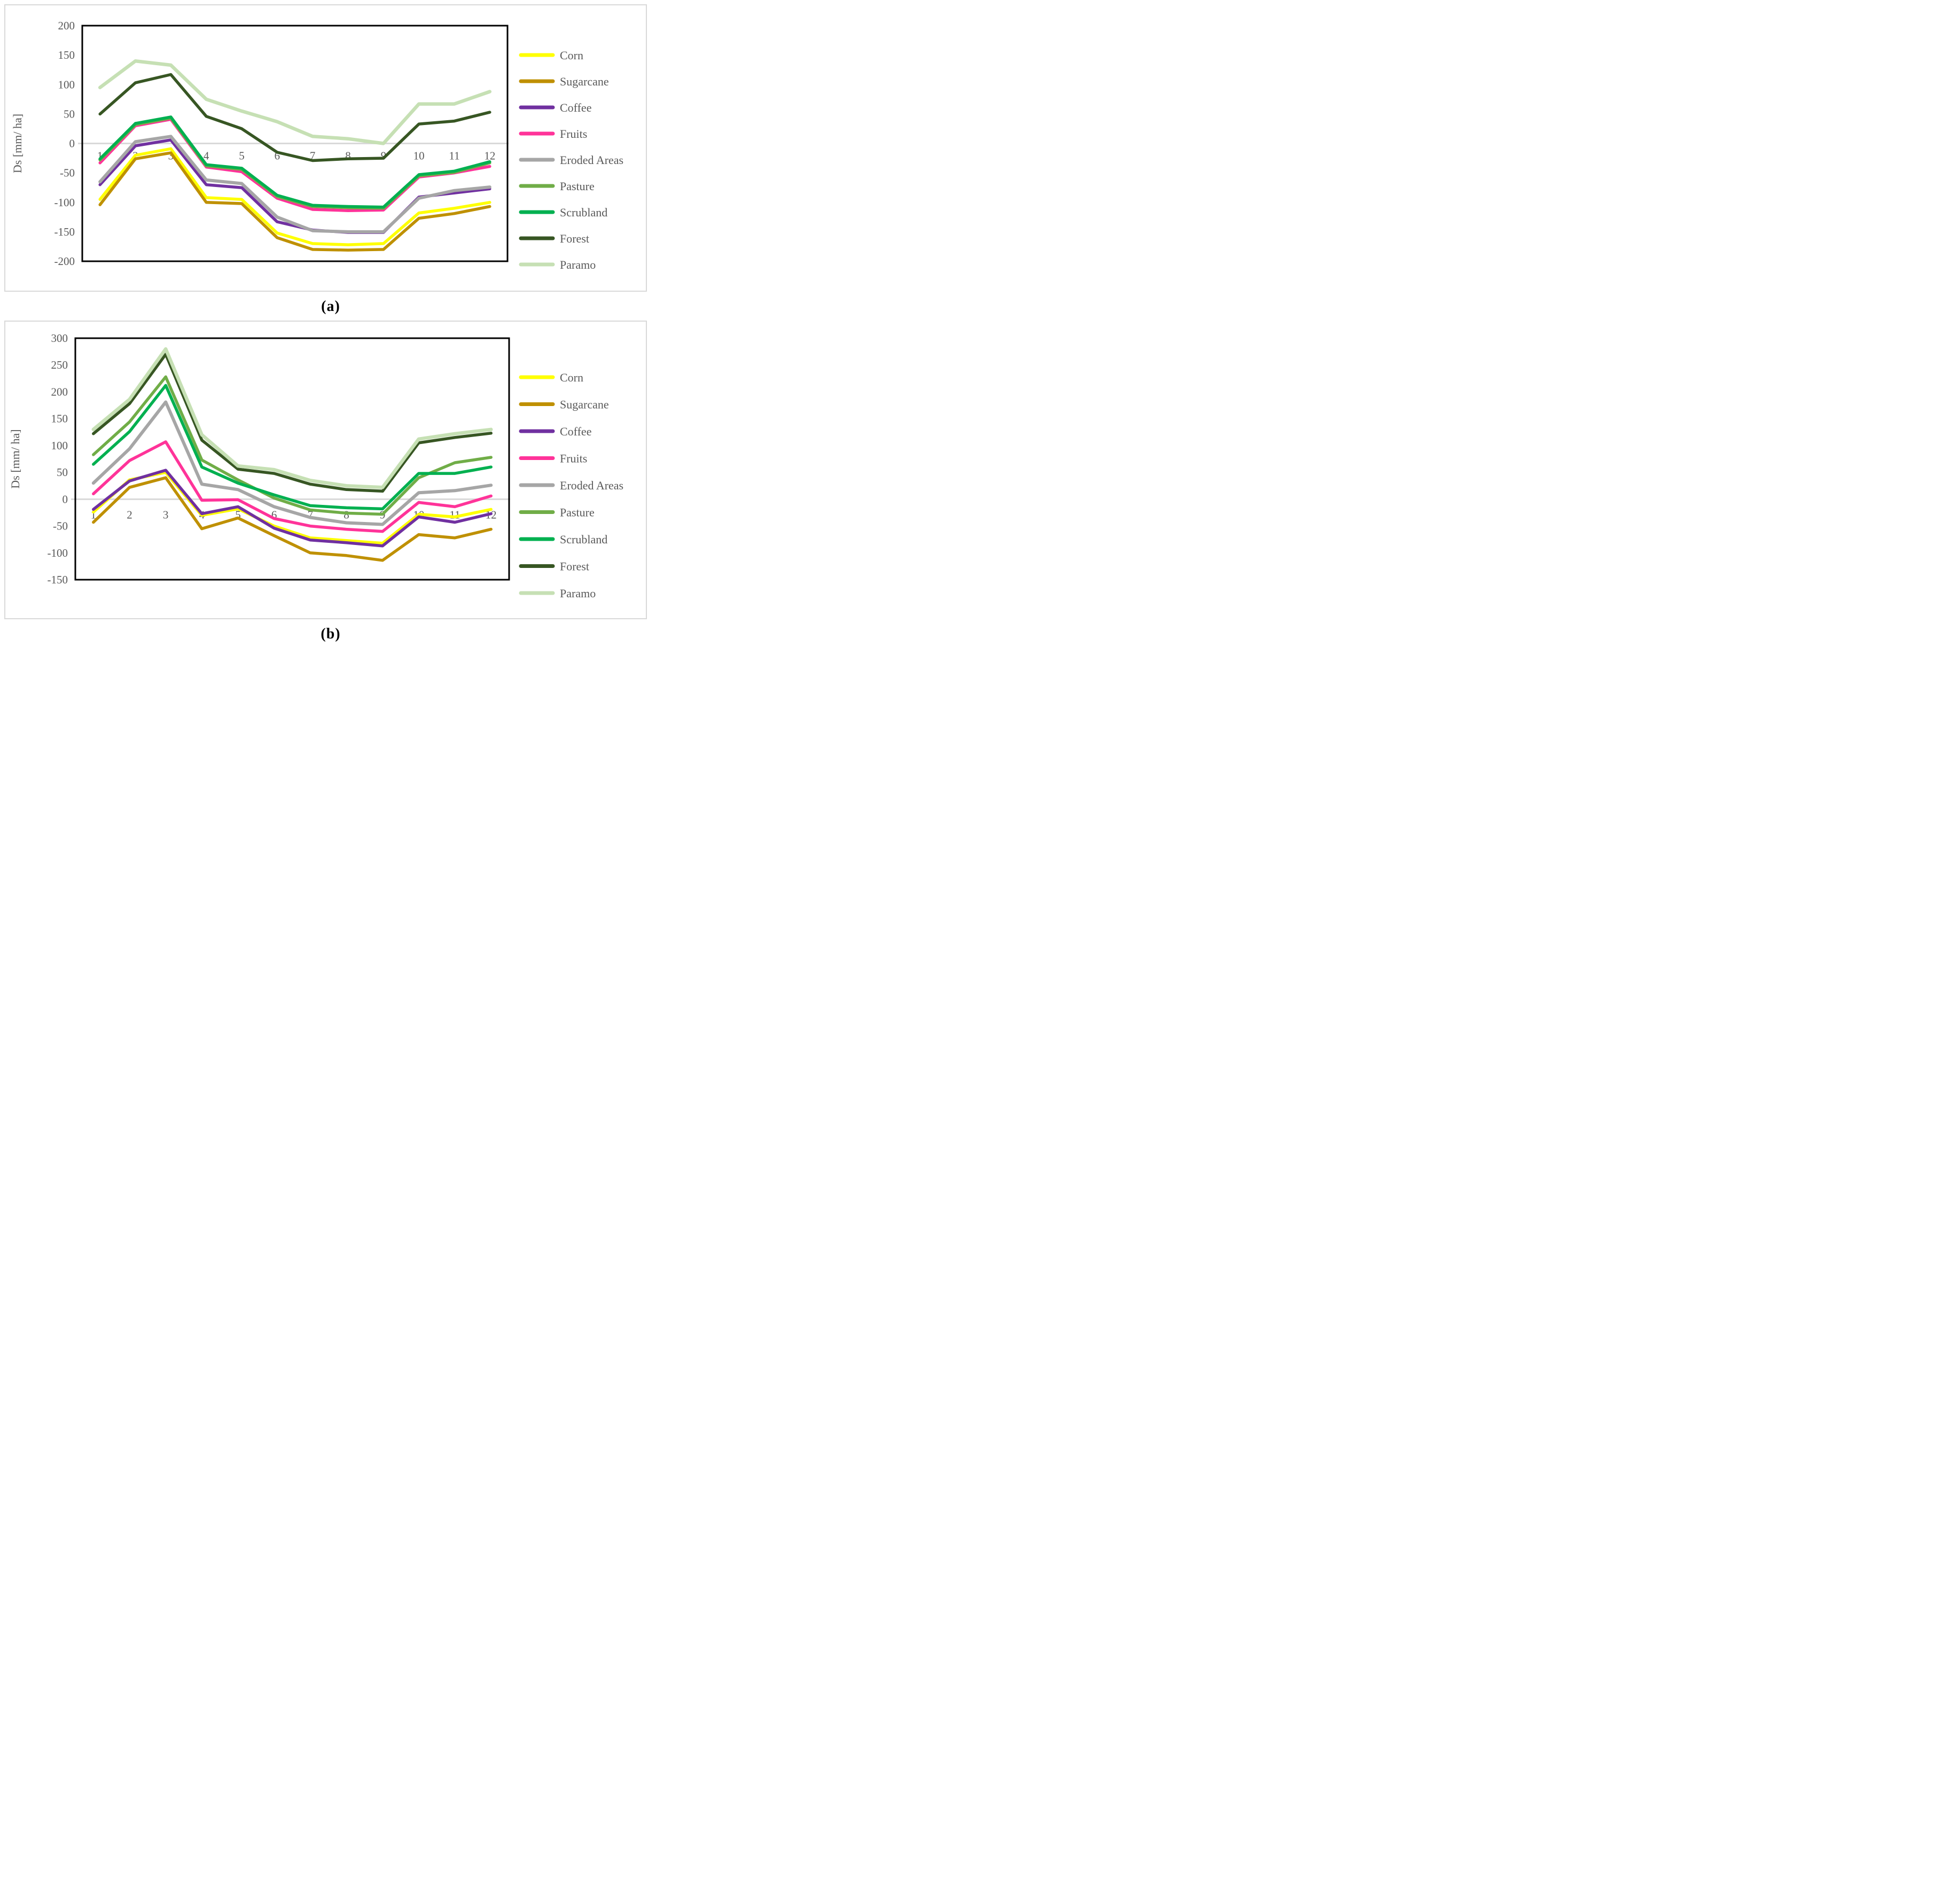  Describe the element at coordinates (129, 514) in the screenshot. I see `x-tick-label: 2` at that location.